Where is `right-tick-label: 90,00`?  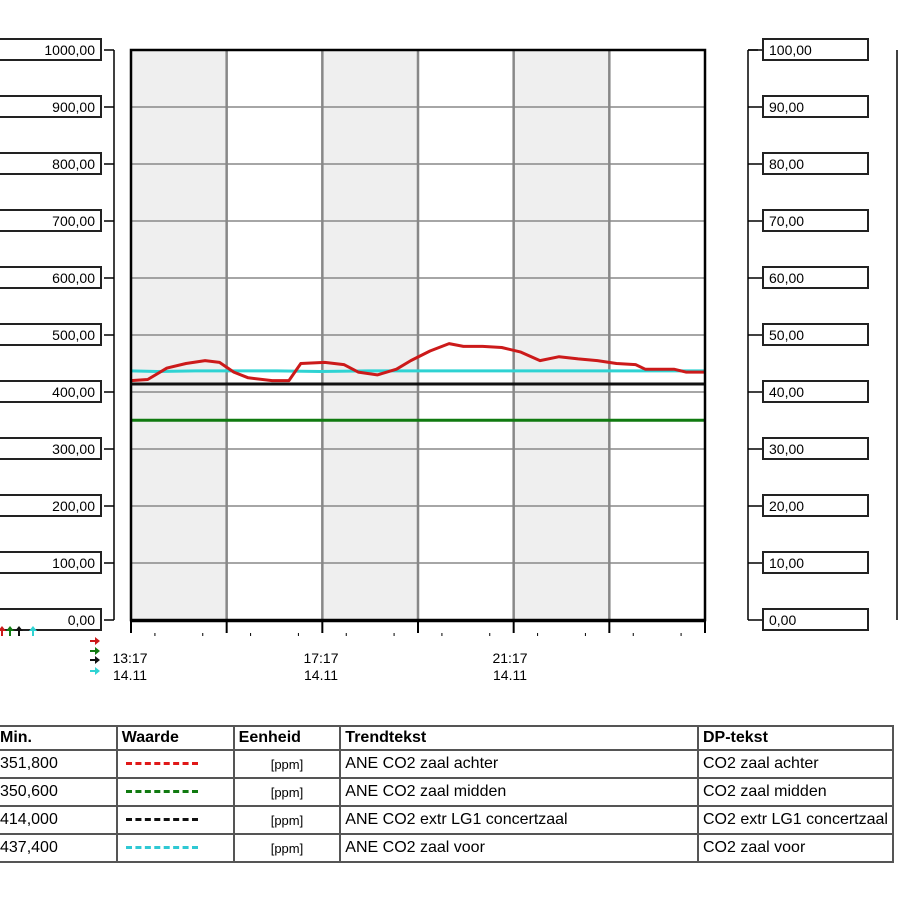
right-tick-label: 90,00 is located at coordinates (786, 107).